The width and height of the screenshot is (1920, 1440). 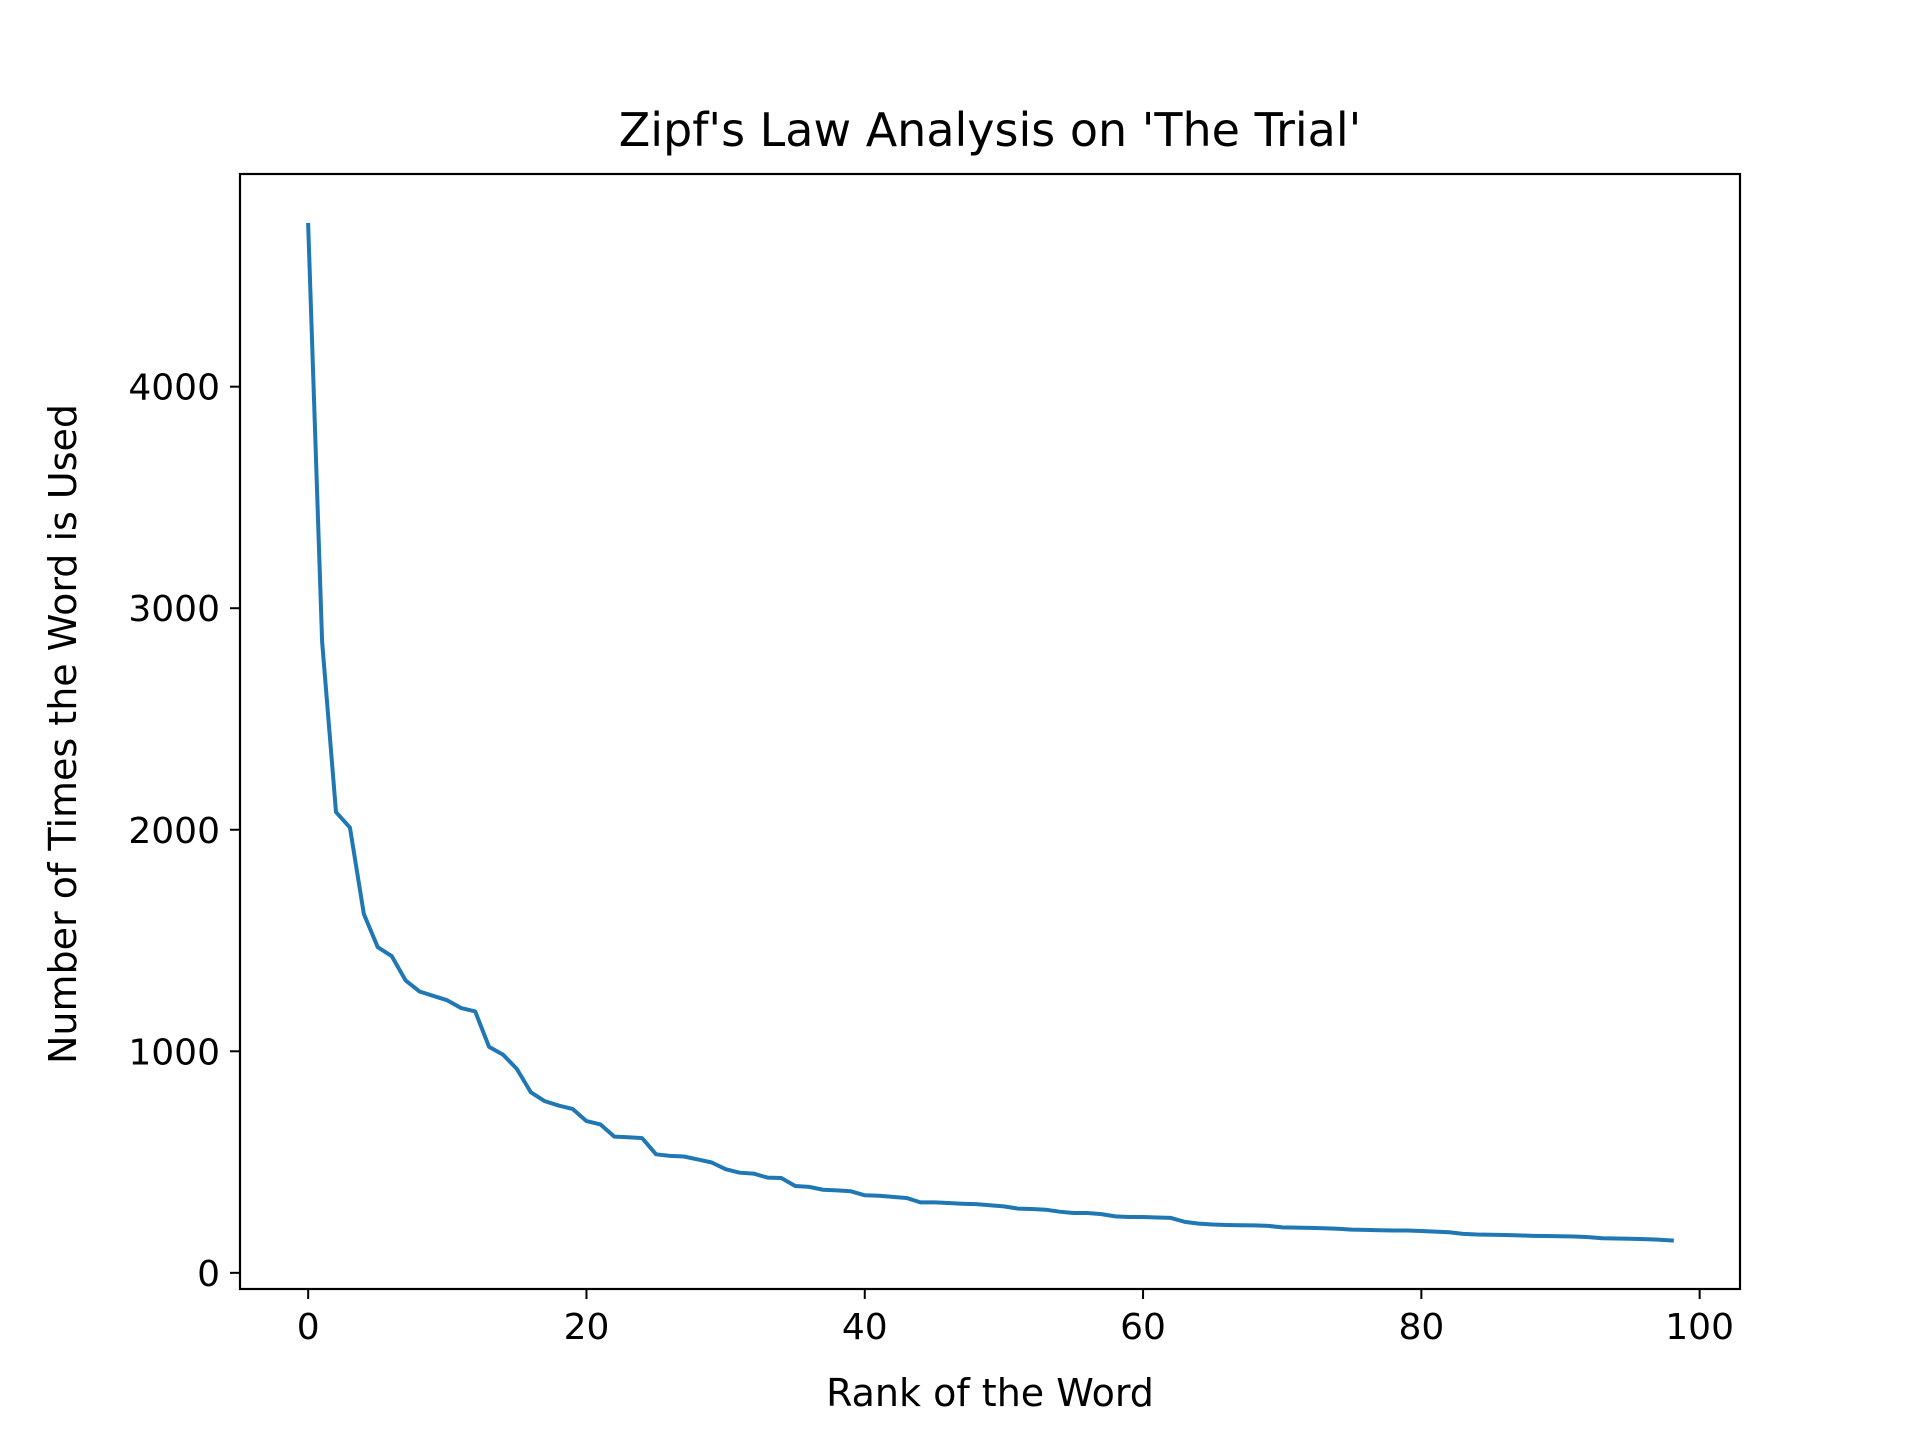 What do you see at coordinates (1421, 1327) in the screenshot?
I see `x-tick-label: 80` at bounding box center [1421, 1327].